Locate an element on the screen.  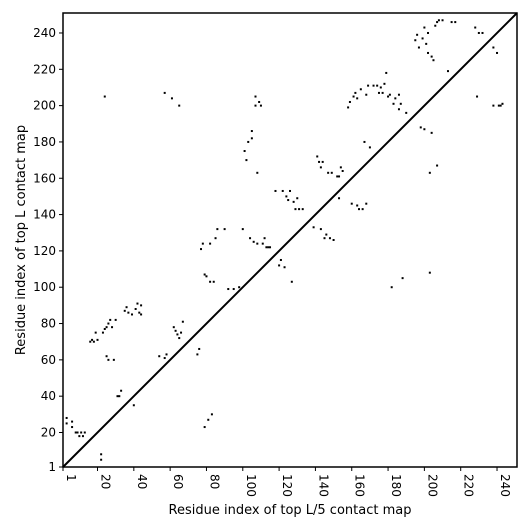
x-tick-label: 120 is located at coordinates (287, 485).